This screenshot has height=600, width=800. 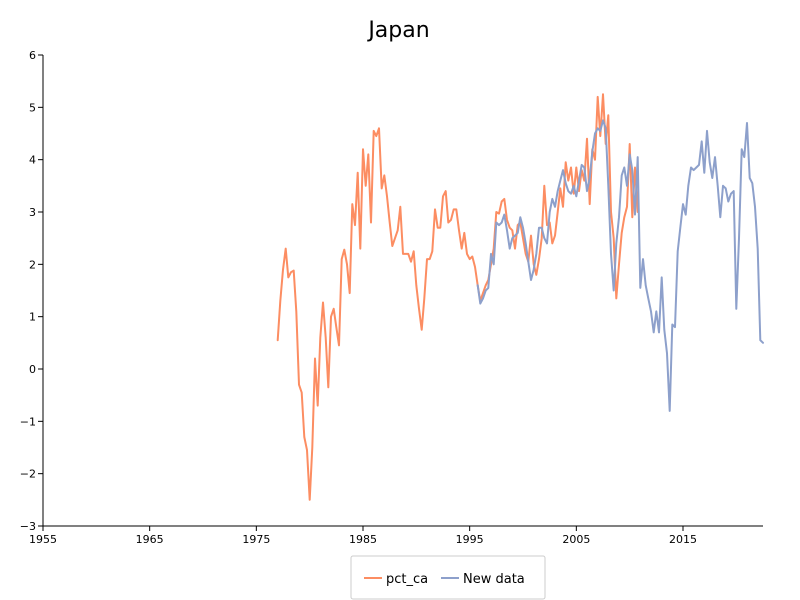 I want to click on x-tick-label: 1985, so click(x=363, y=539).